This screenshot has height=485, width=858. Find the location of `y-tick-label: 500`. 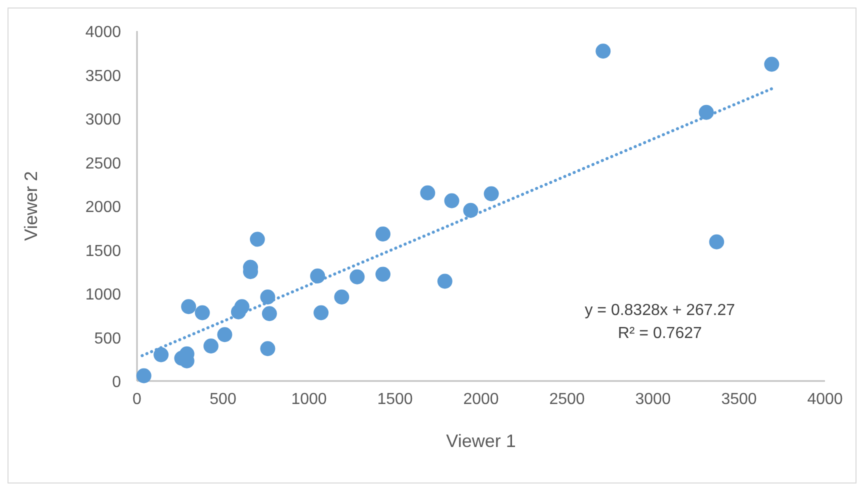

y-tick-label: 500 is located at coordinates (108, 339).